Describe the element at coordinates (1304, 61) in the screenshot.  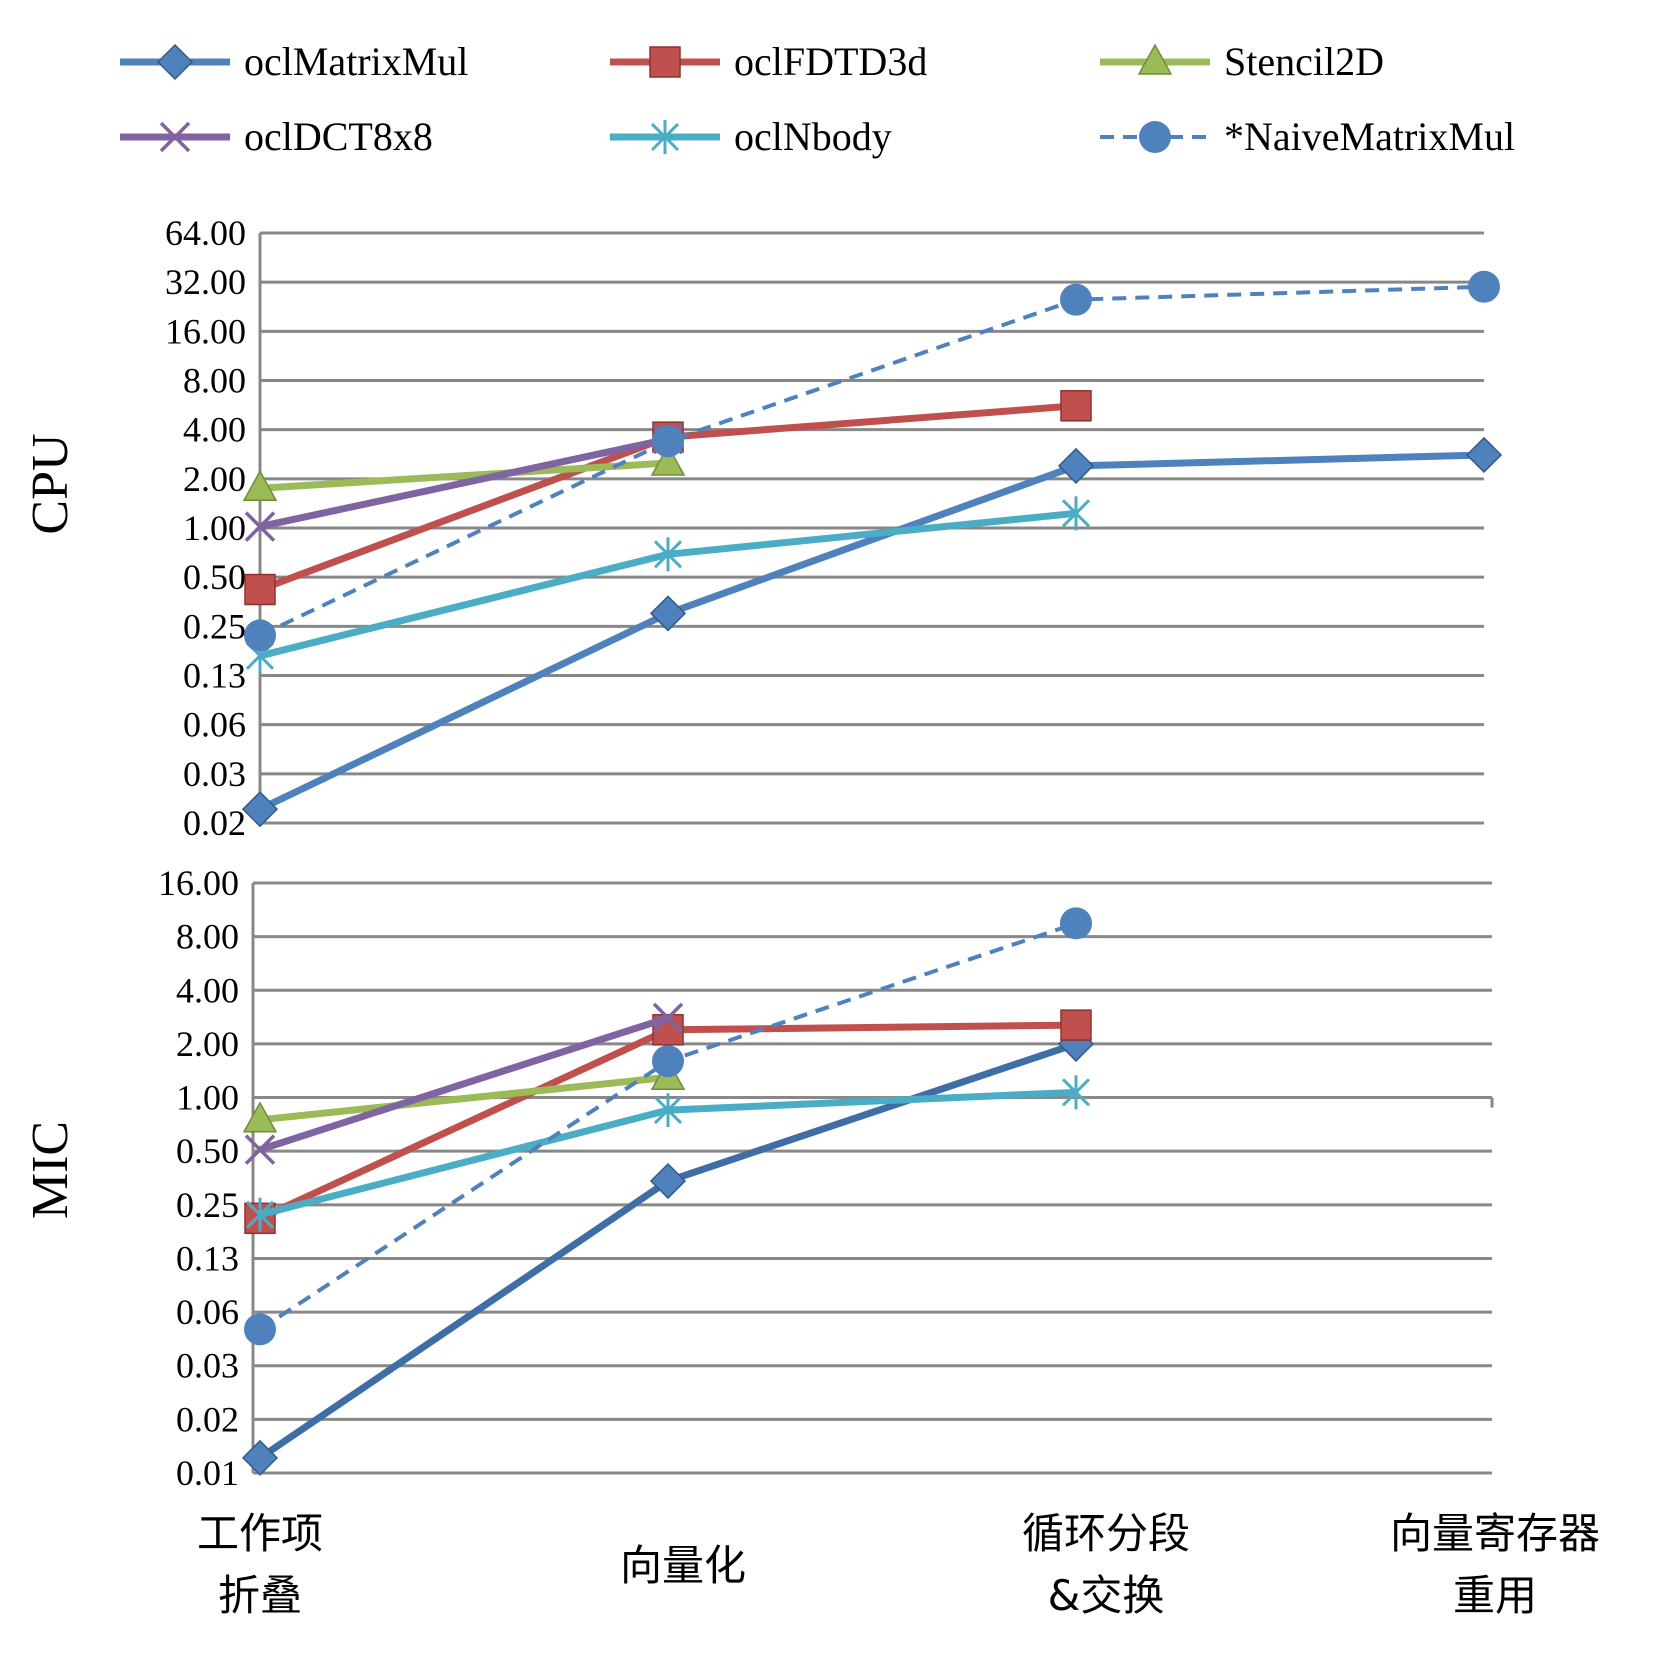
I see `legend-label: Stencil2D` at that location.